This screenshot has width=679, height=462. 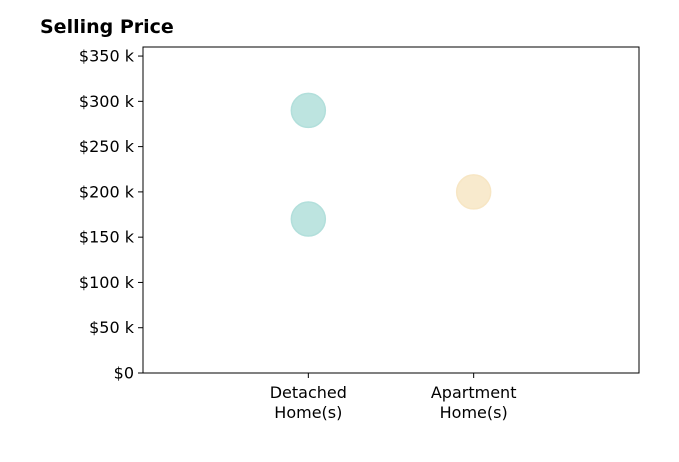 I want to click on chart-title: Selling Price, so click(x=107, y=27).